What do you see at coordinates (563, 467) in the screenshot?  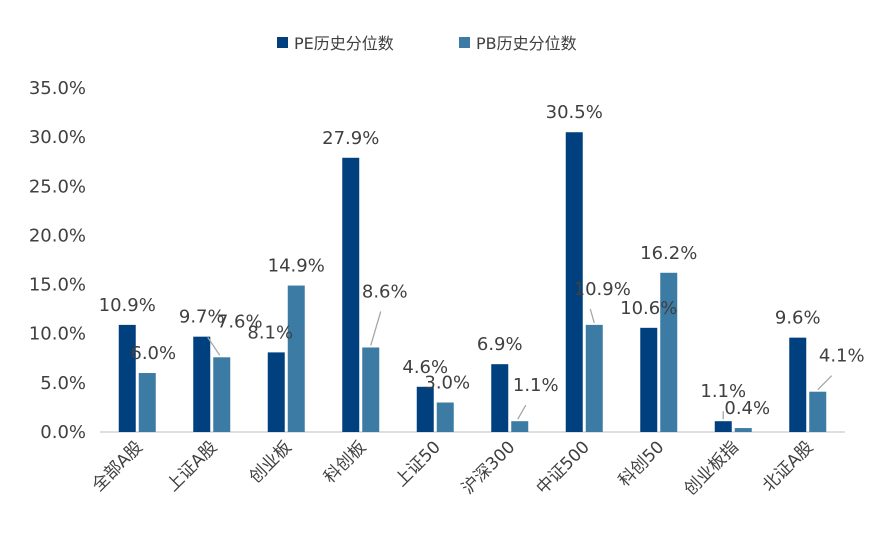 I see `x-category-label: 中证500` at bounding box center [563, 467].